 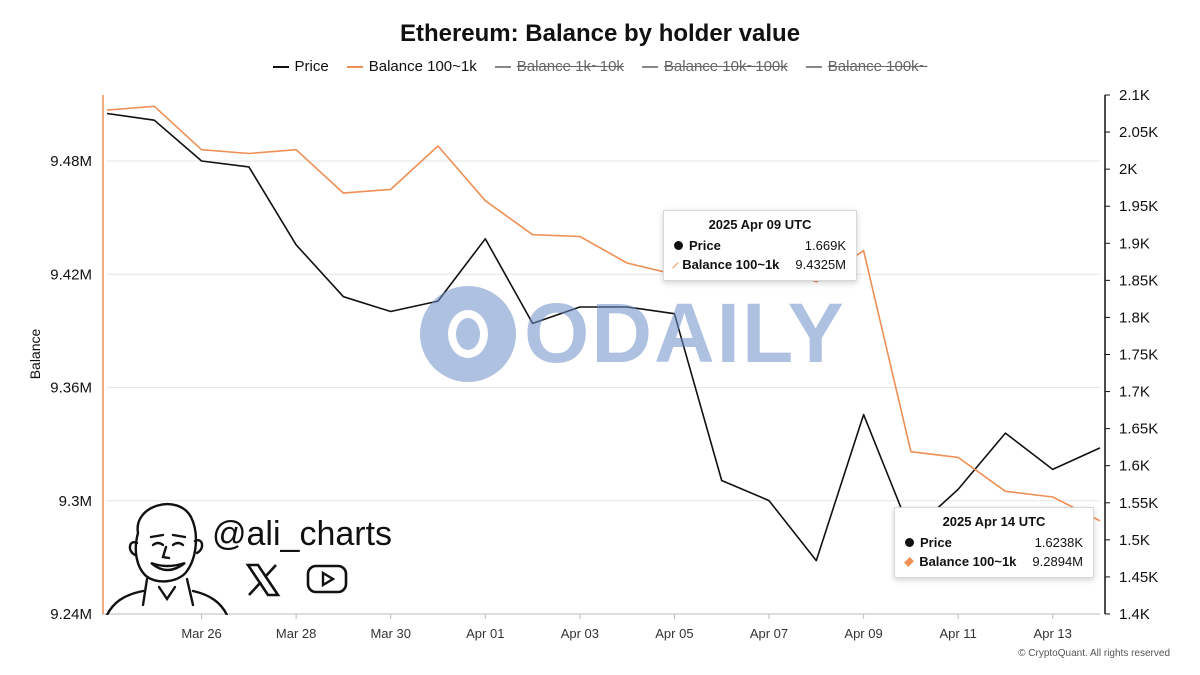 What do you see at coordinates (35, 353) in the screenshot?
I see `y-axis-title: Balance` at bounding box center [35, 353].